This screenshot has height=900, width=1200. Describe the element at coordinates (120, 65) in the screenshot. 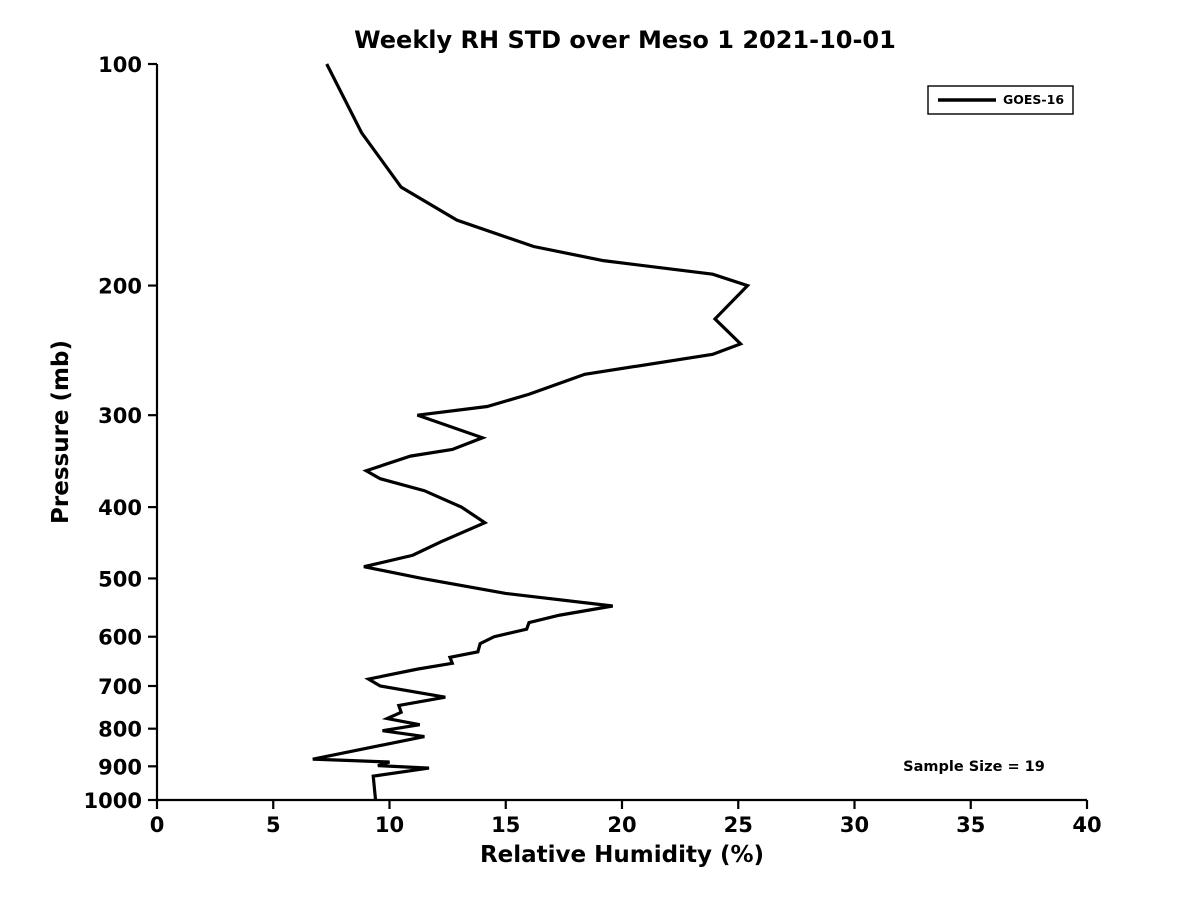

I see `y-tick-label: 100` at that location.